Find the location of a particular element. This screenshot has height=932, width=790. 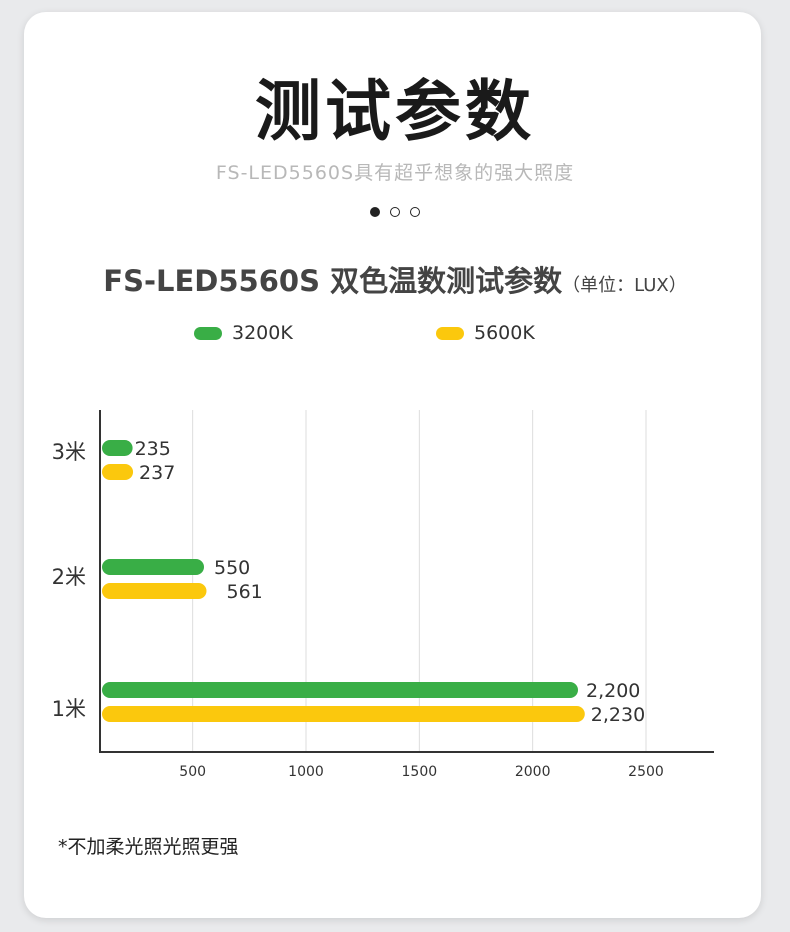

x-tick-label-2000: 2000 is located at coordinates (533, 772).